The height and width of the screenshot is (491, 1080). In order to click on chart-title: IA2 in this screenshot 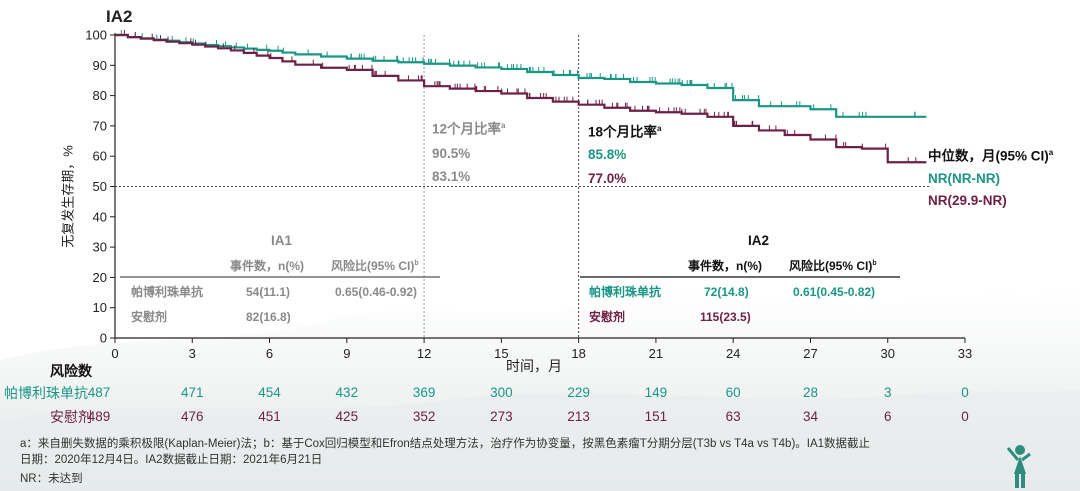, I will do `click(119, 16)`.